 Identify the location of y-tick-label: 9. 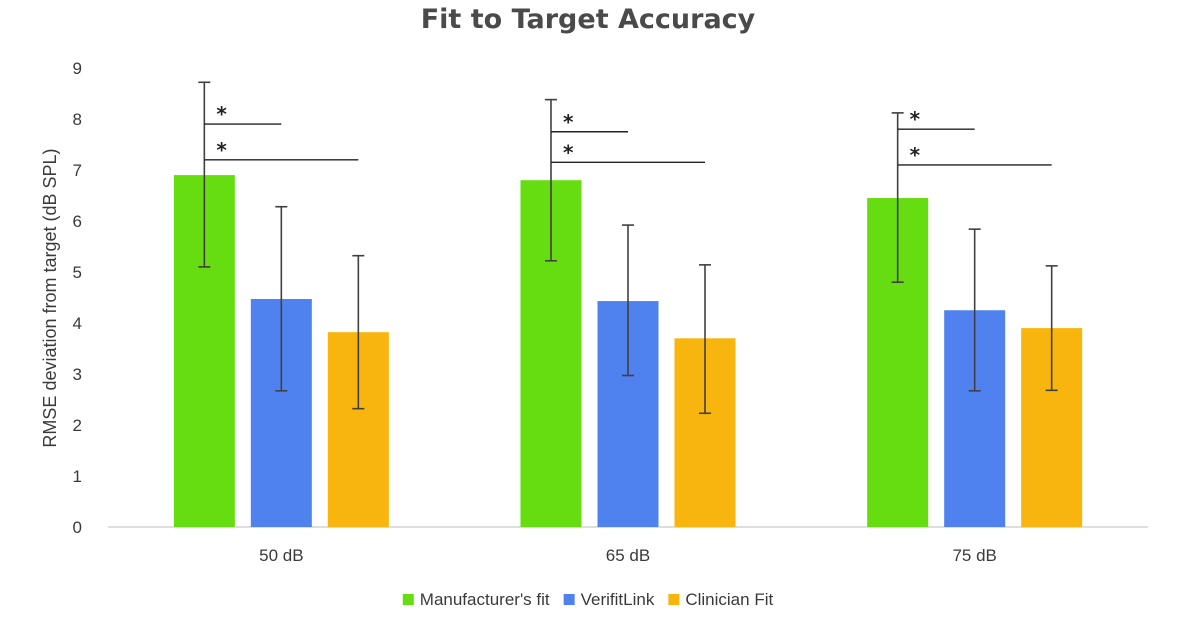
(77, 68).